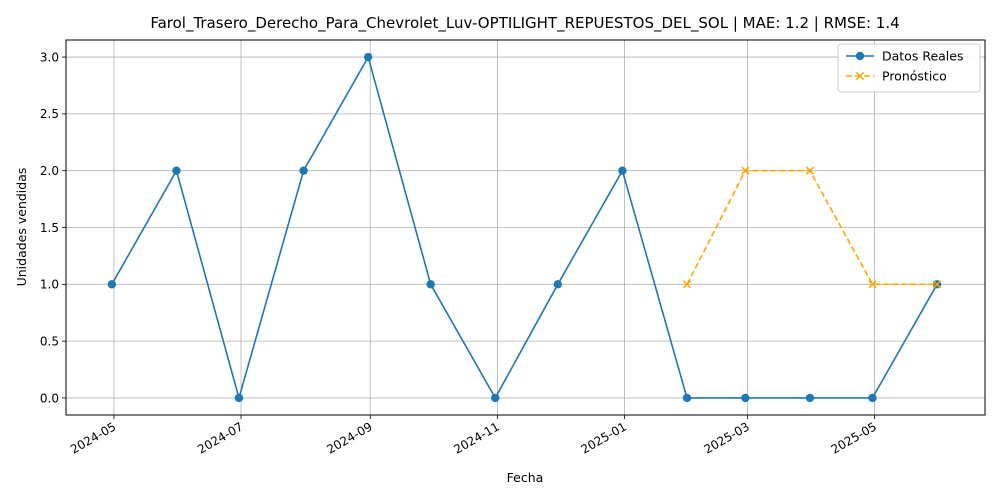 Image resolution: width=1000 pixels, height=500 pixels. Describe the element at coordinates (49, 228) in the screenshot. I see `y-tick-label: 1.5` at that location.